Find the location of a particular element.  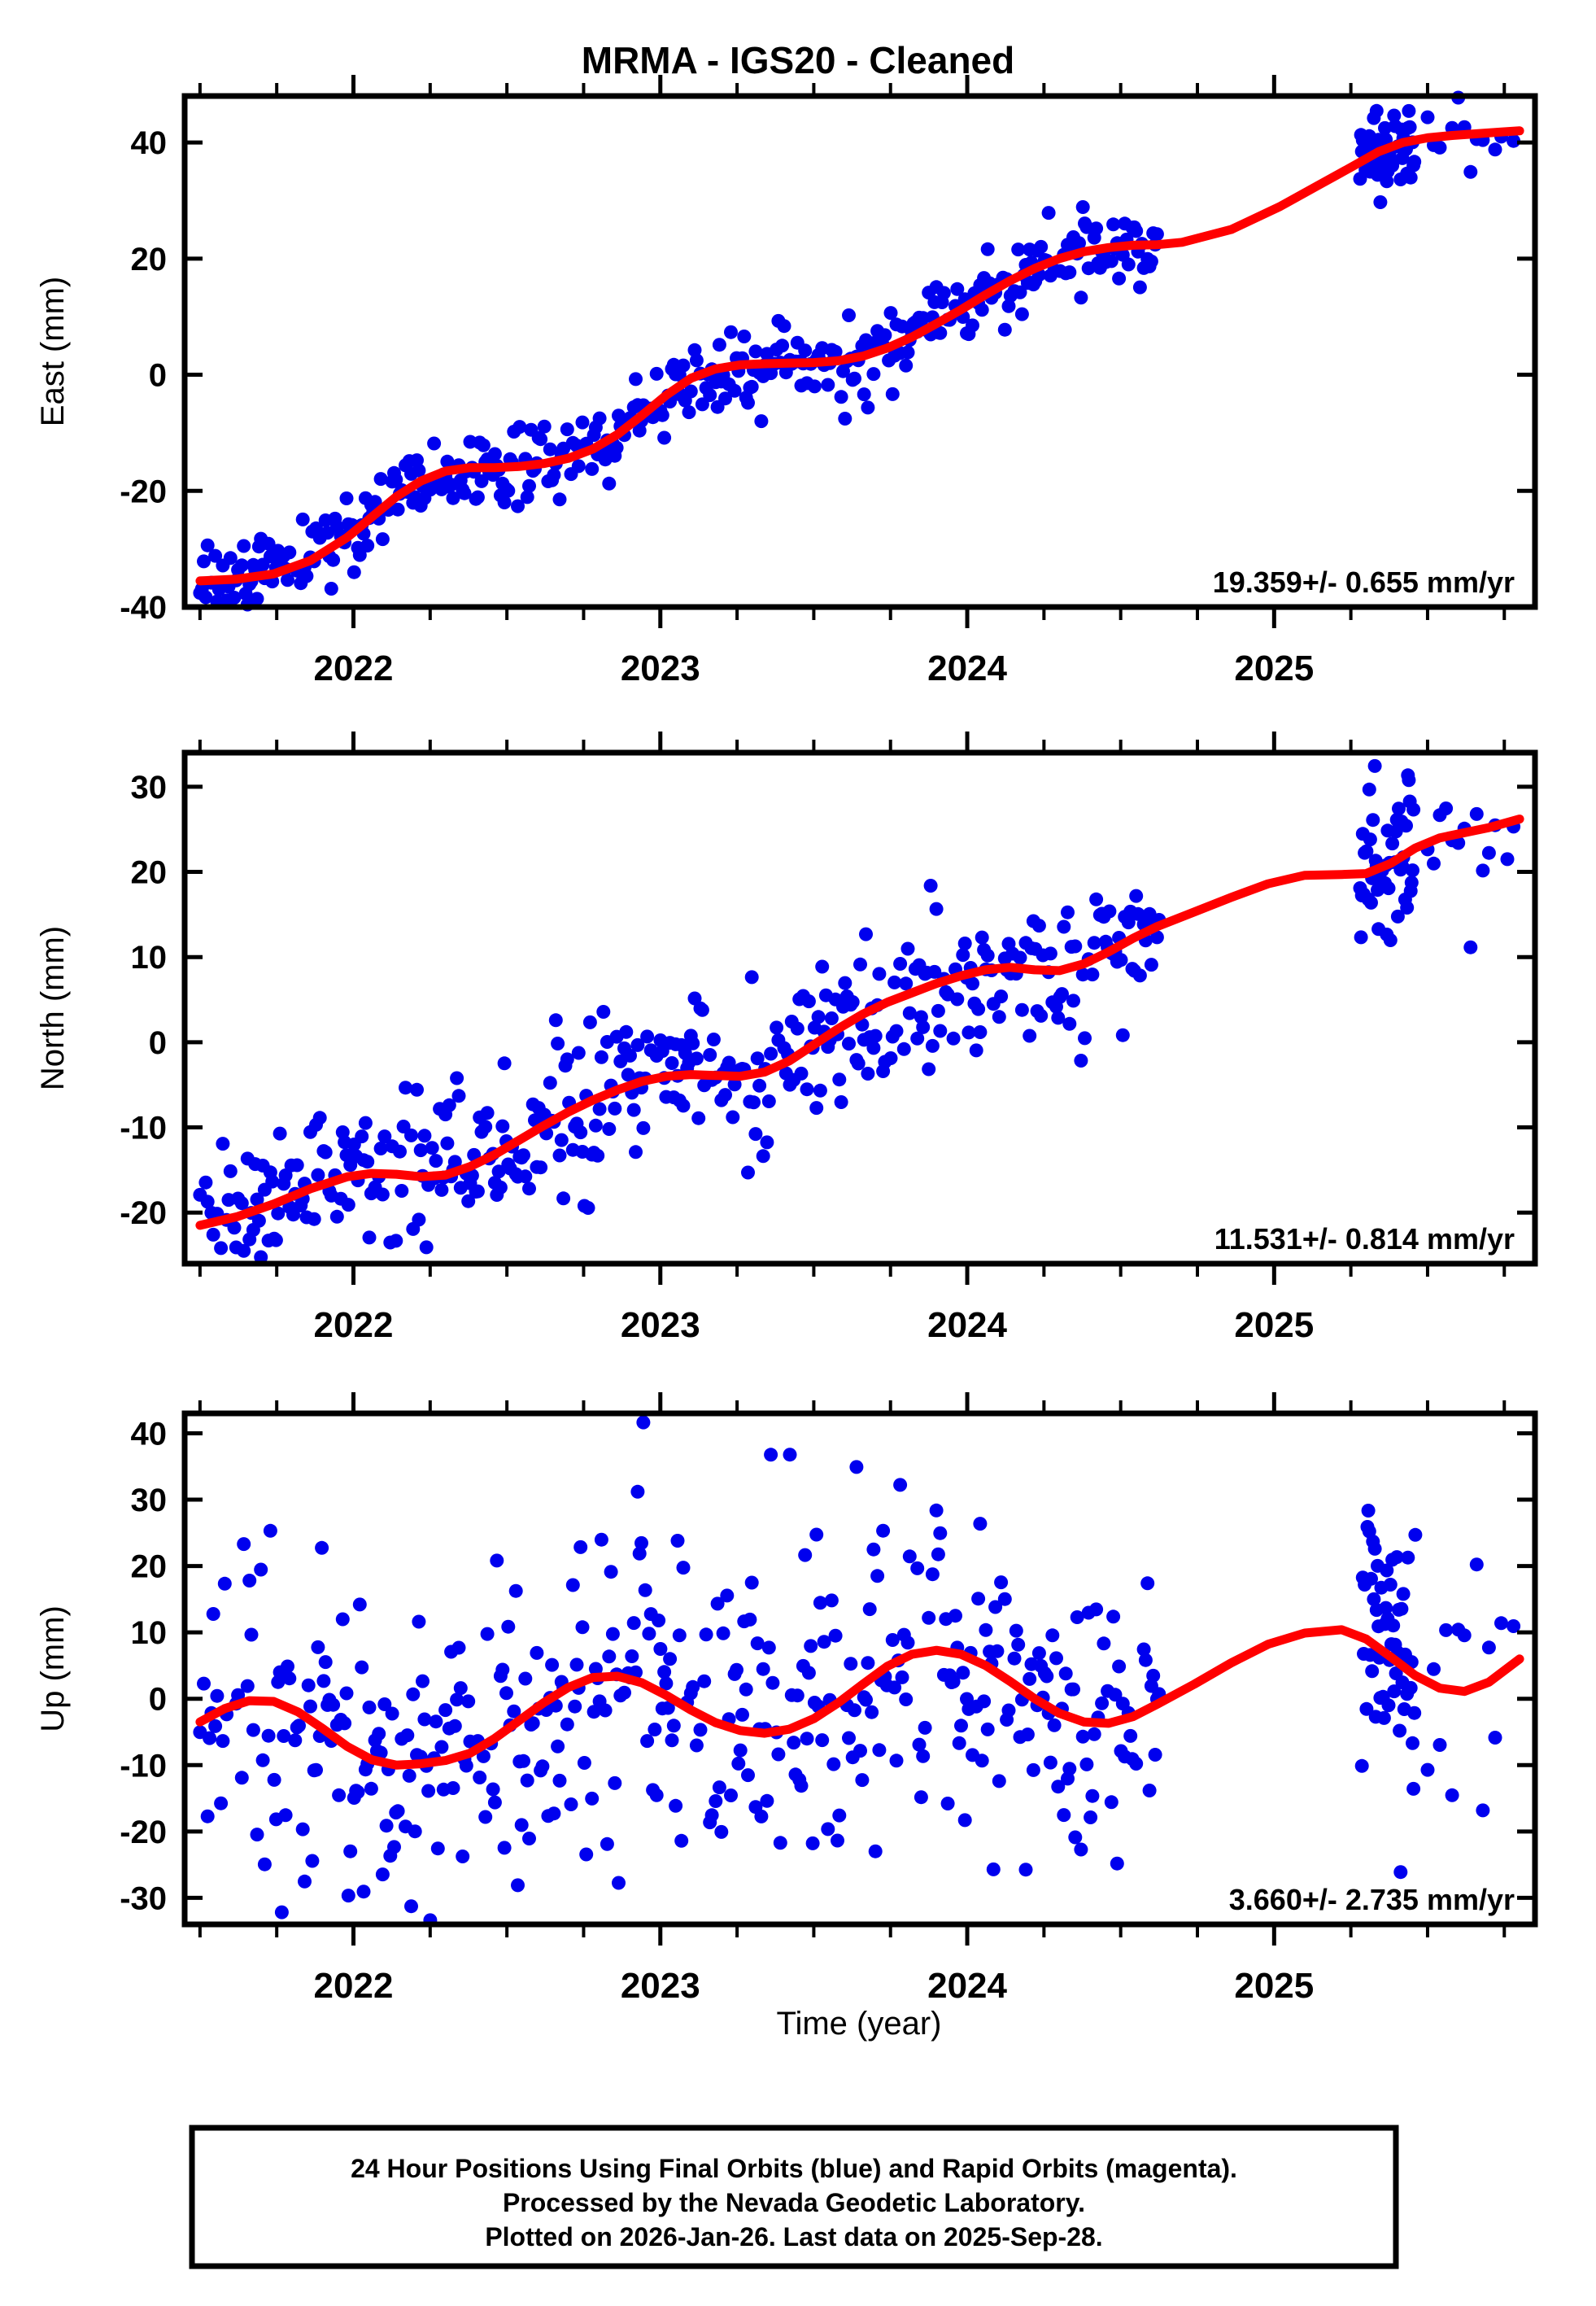

y-tick-label-up: 20 is located at coordinates (149, 1567).